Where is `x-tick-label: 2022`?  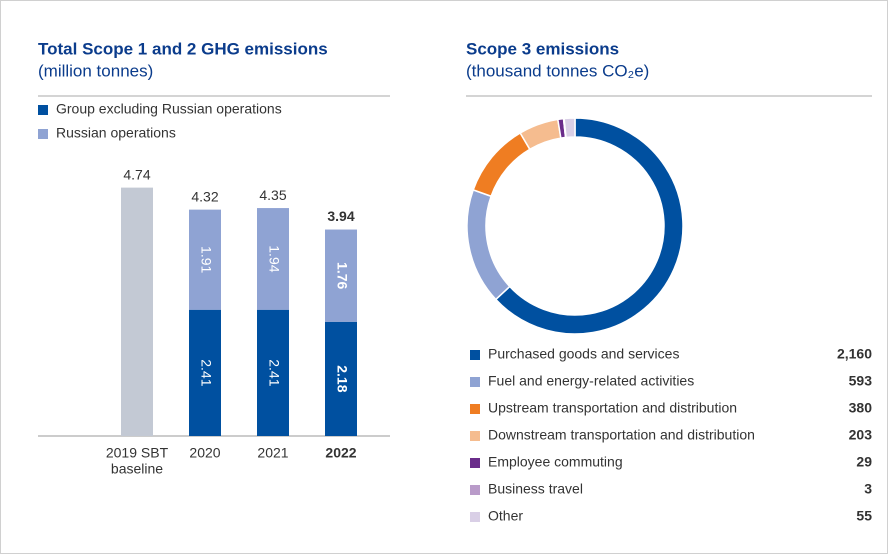
x-tick-label: 2022 is located at coordinates (340, 453).